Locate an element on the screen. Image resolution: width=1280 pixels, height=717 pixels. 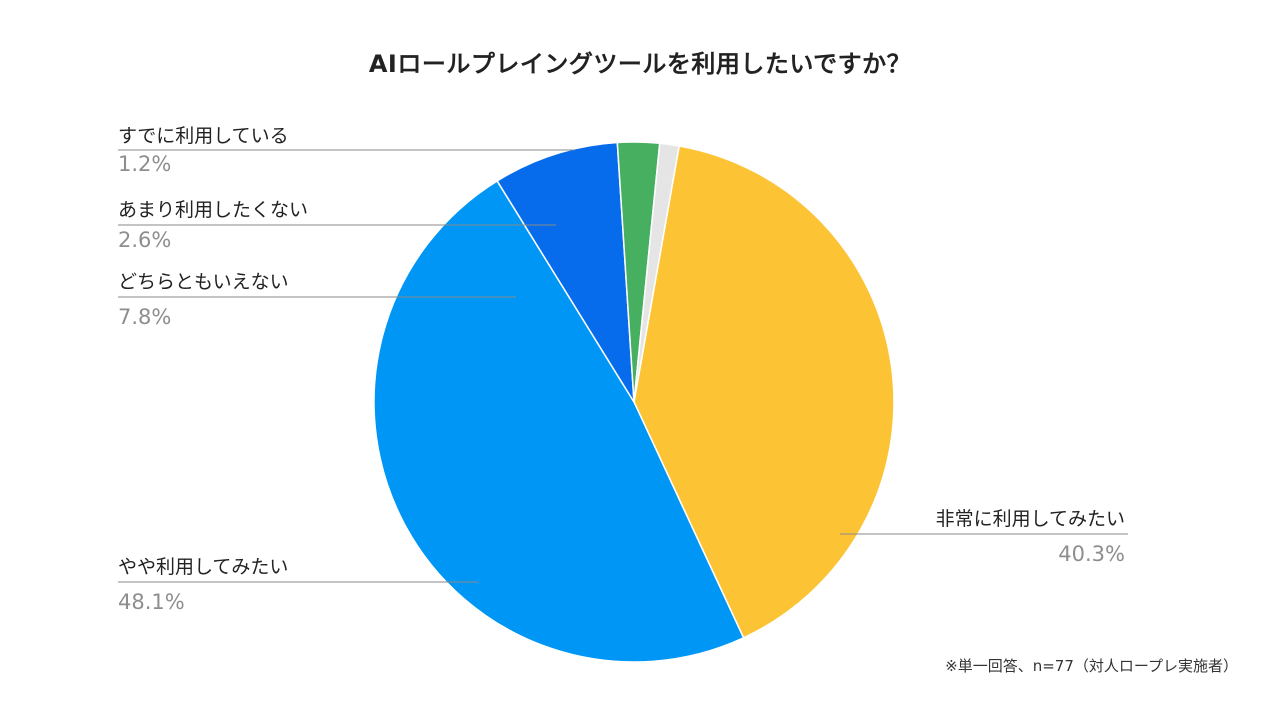
slice-value-5: 1.2% is located at coordinates (144, 164).